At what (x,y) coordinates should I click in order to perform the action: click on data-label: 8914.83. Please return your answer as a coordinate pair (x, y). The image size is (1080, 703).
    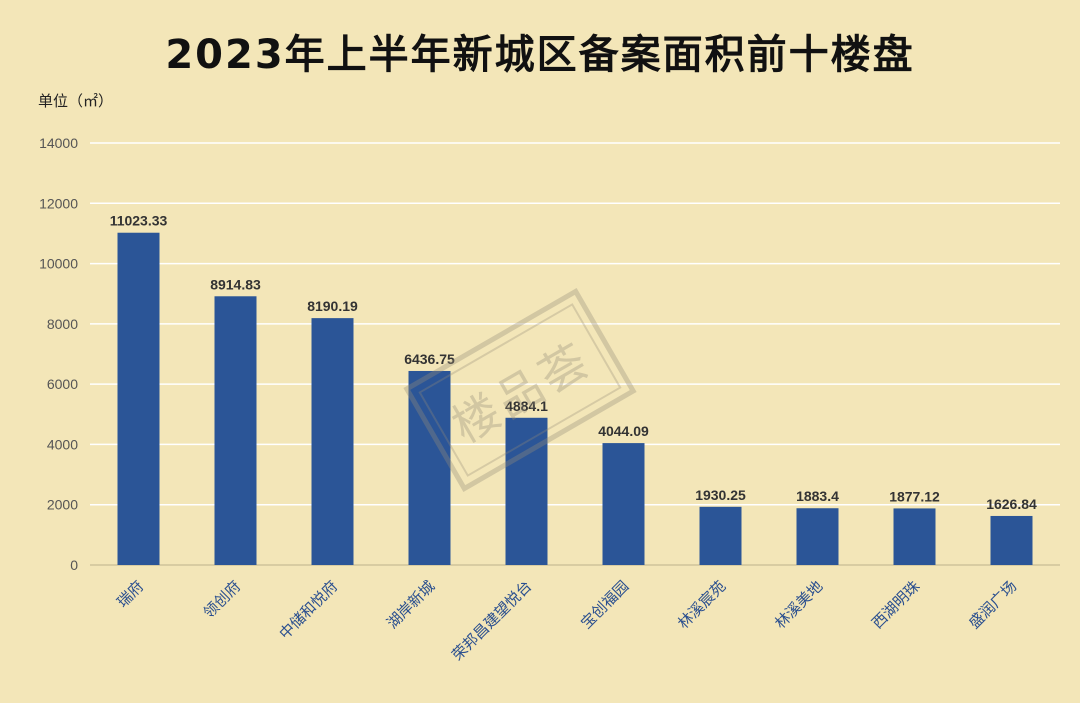
    Looking at the image, I should click on (235, 284).